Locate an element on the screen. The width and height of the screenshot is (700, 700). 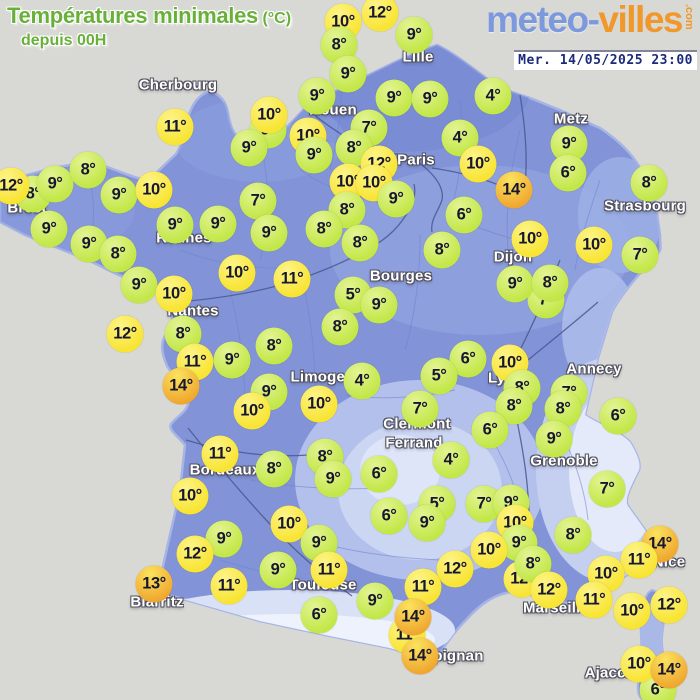
title-block: Températures minimales (°C) depuis 00H is located at coordinates (149, 26).